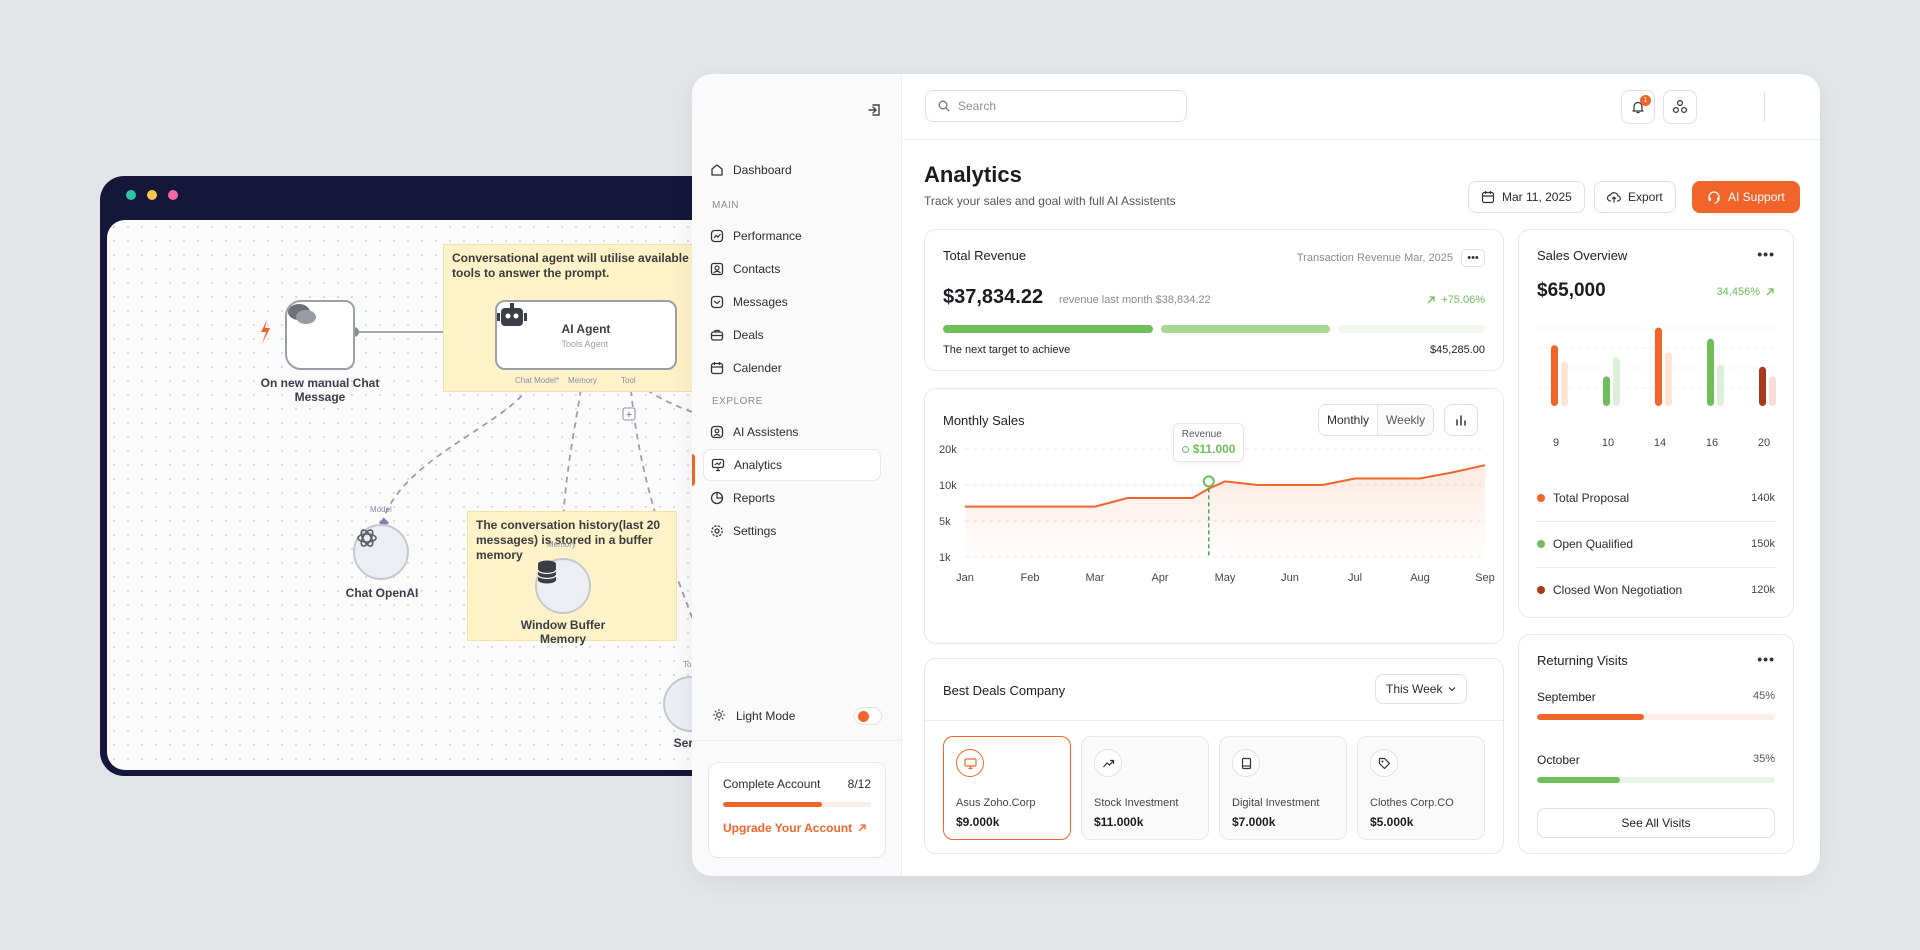 Image resolution: width=1920 pixels, height=950 pixels. What do you see at coordinates (725, 205) in the screenshot?
I see `sidebar-section-main: MAIN` at bounding box center [725, 205].